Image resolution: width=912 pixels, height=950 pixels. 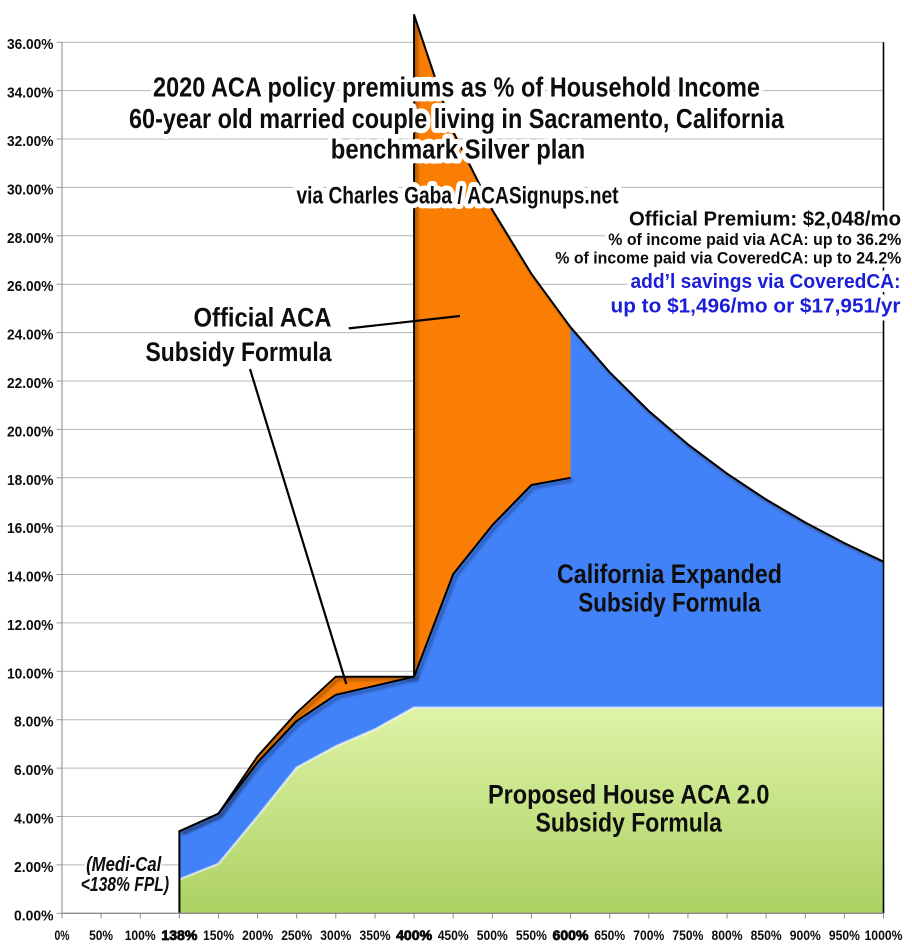 What do you see at coordinates (754, 240) in the screenshot?
I see `svg-text:% of income paid via ACA: up t: % of income paid via ACA: up to 36.2%` at bounding box center [754, 240].